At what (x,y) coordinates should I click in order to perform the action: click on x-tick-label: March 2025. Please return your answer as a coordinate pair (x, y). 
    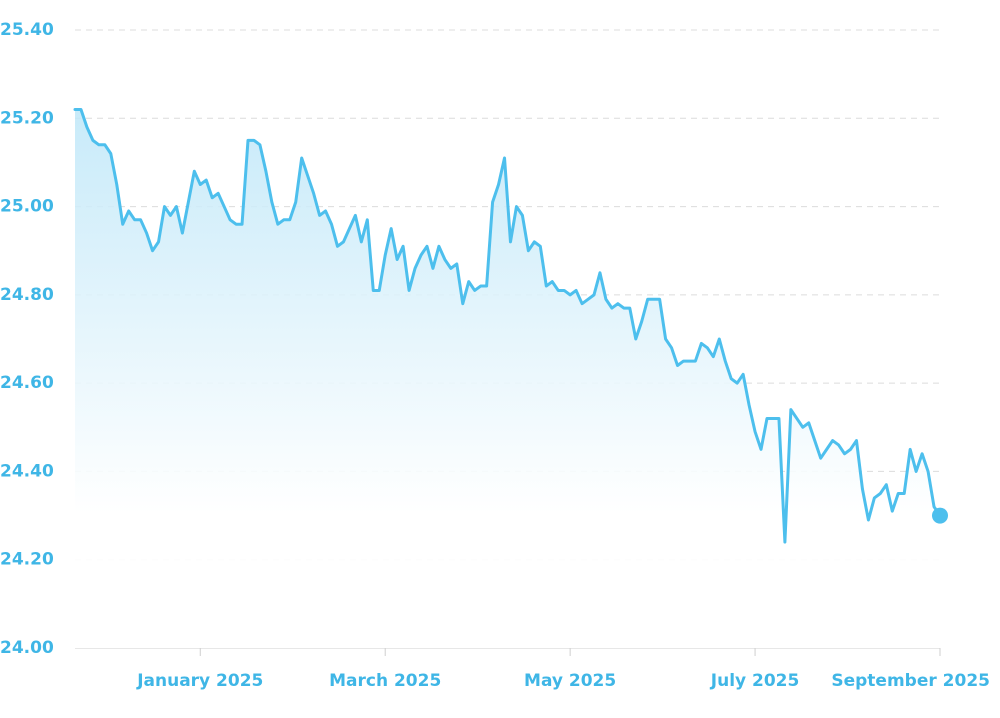
    Looking at the image, I should click on (385, 681).